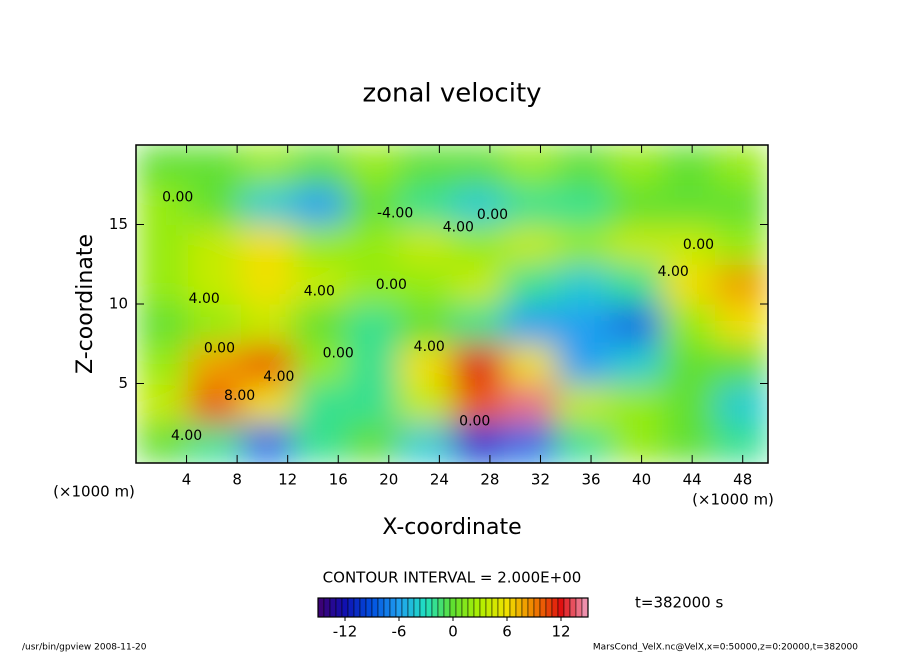 Image resolution: width=904 pixels, height=654 pixels. What do you see at coordinates (692, 480) in the screenshot?
I see `x-tick-label: 44` at bounding box center [692, 480].